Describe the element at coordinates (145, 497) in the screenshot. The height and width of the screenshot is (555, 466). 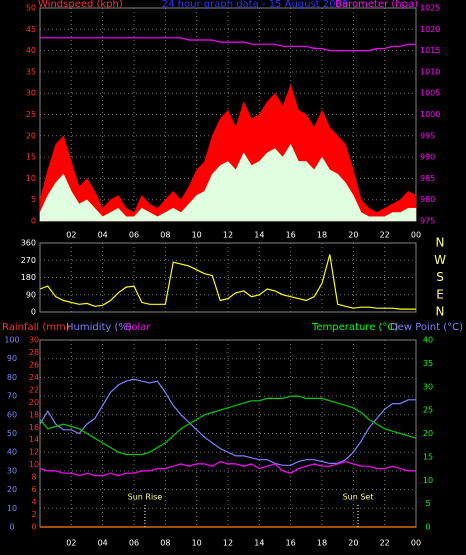
I see `annotation: Sun Rise` at that location.